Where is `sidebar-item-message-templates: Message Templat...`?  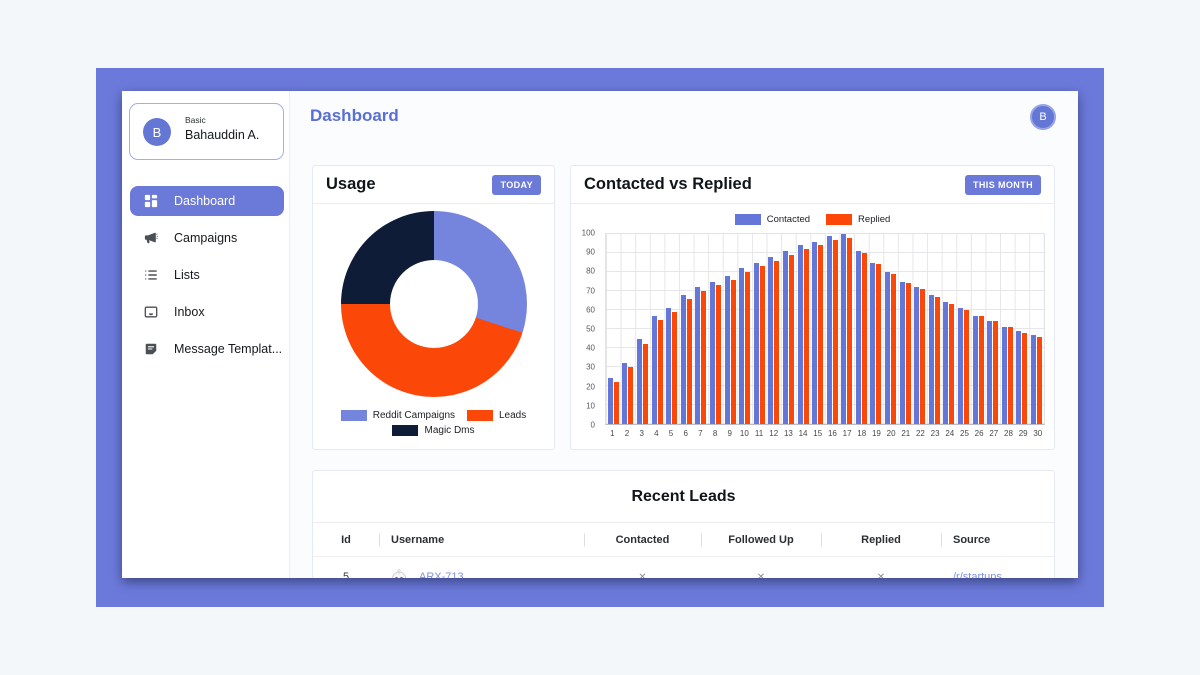 sidebar-item-message-templates: Message Templat... is located at coordinates (207, 349).